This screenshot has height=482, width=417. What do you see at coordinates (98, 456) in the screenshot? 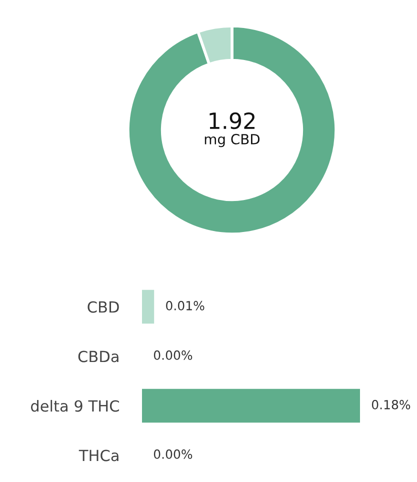
I see `y-tick-label: THCa` at bounding box center [98, 456].